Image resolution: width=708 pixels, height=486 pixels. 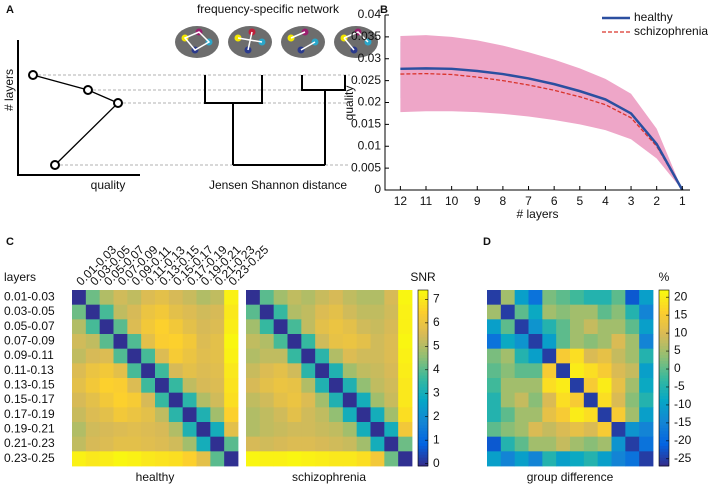 What do you see at coordinates (681, 314) in the screenshot?
I see `colorbar-tick-label: 15` at bounding box center [681, 314].